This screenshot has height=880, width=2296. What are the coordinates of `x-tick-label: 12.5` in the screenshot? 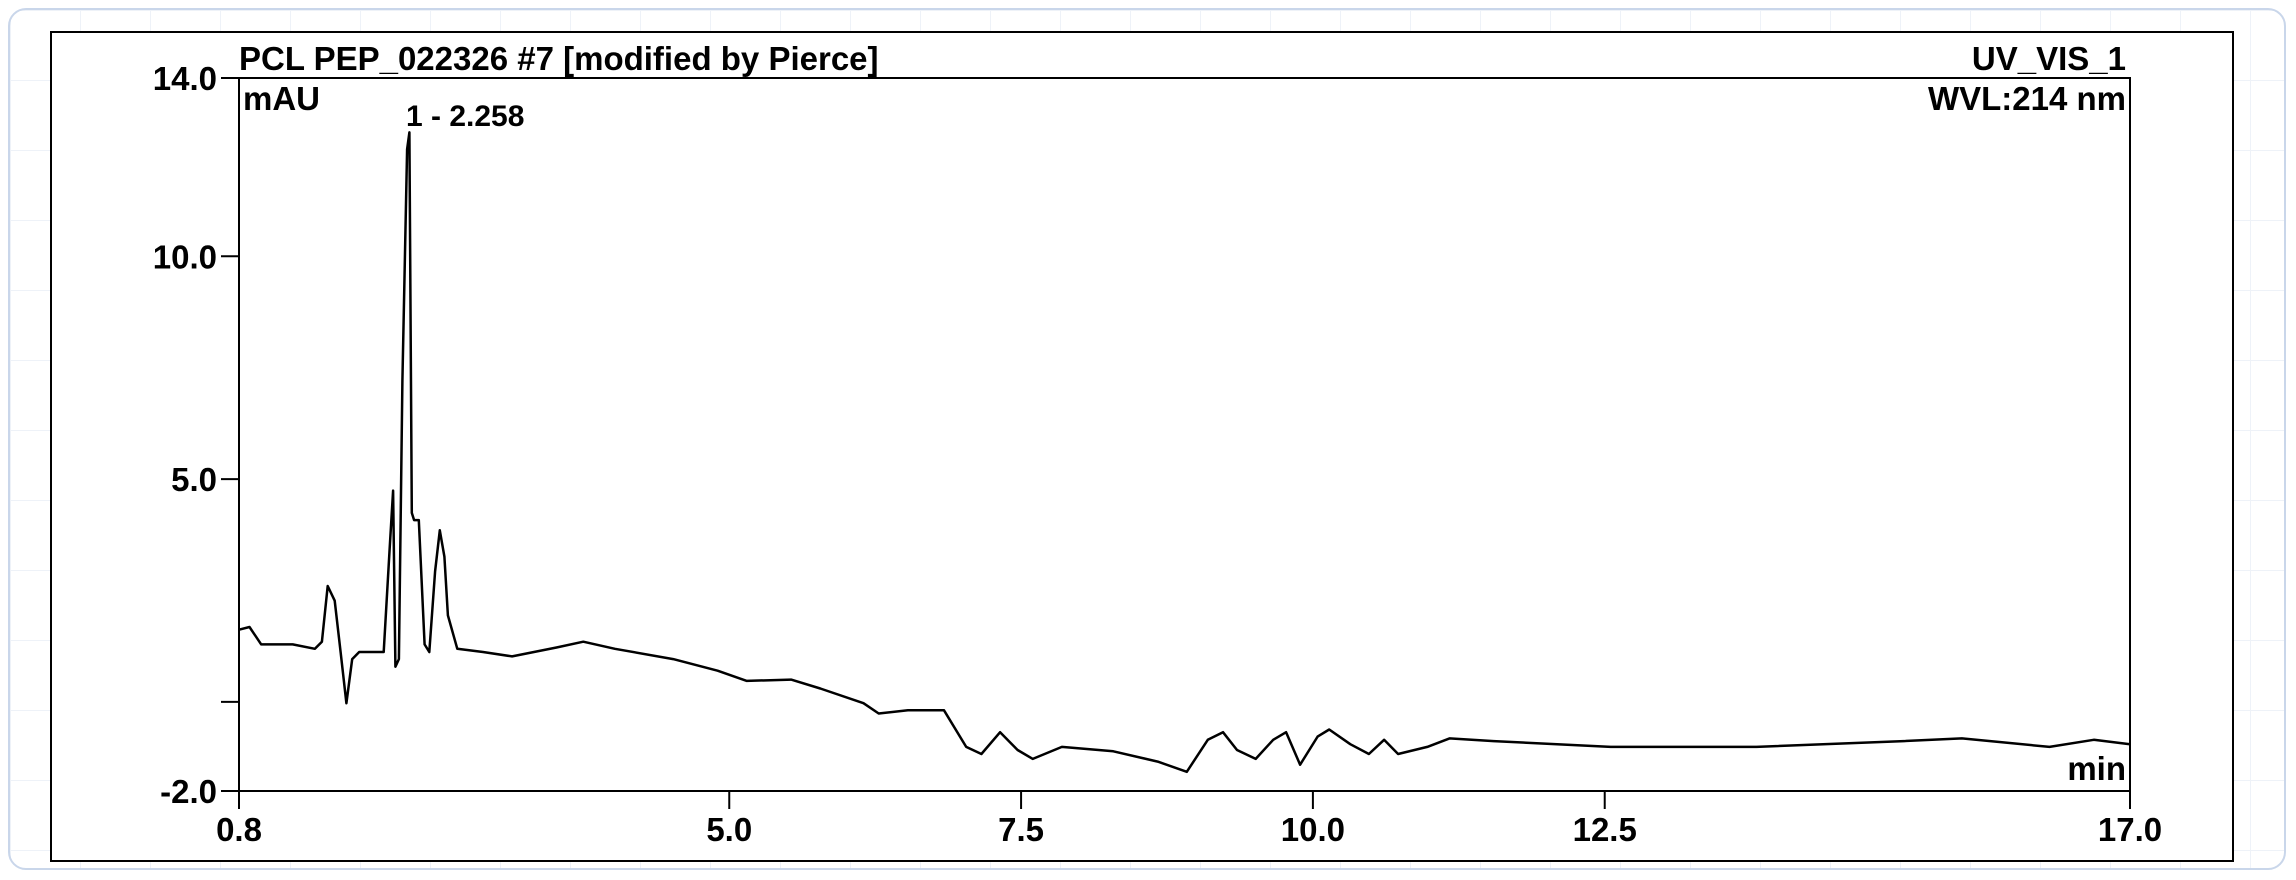 It's located at (1605, 829).